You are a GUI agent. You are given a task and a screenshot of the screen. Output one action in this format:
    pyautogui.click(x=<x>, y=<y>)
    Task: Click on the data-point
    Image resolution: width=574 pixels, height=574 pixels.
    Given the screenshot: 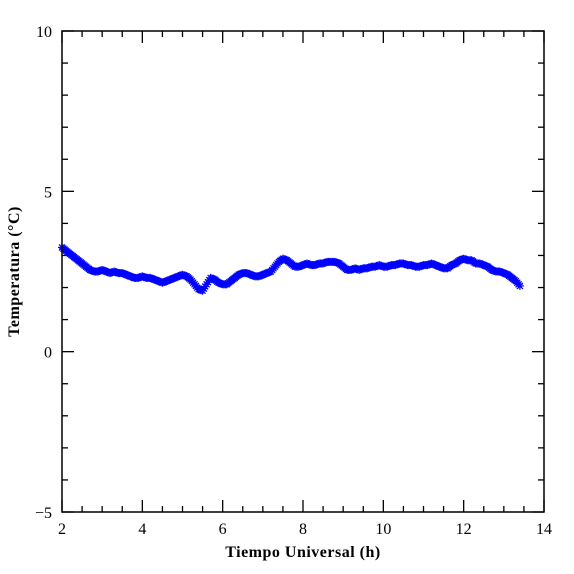 What is the action you would take?
    pyautogui.click(x=519, y=285)
    